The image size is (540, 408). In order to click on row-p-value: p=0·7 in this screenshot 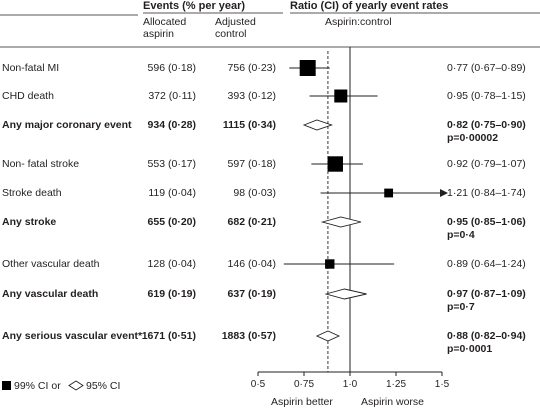, I will do `click(461, 307)`.